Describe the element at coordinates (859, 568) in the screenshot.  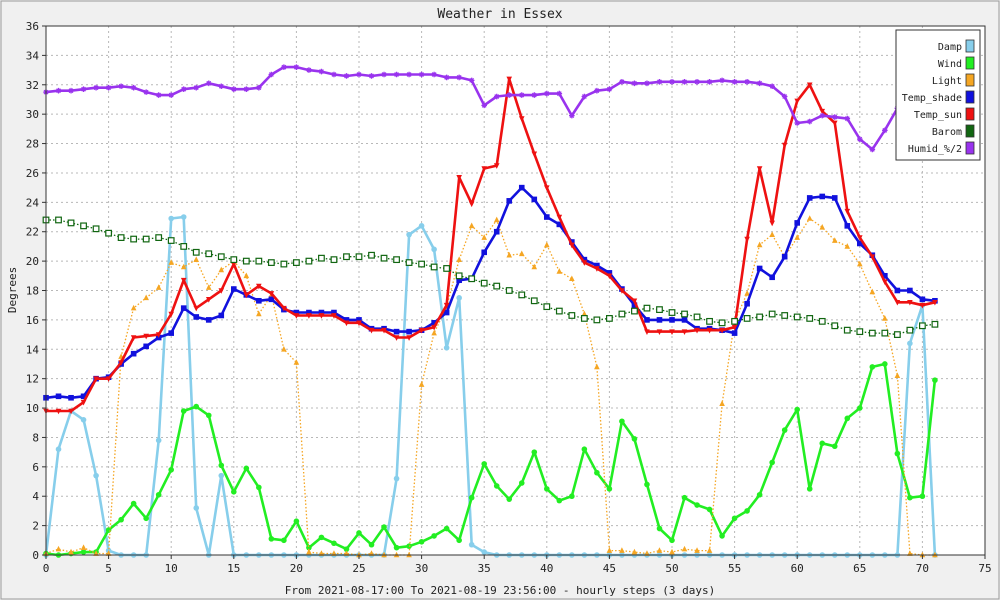
I see `x-tick-label: 65` at that location.